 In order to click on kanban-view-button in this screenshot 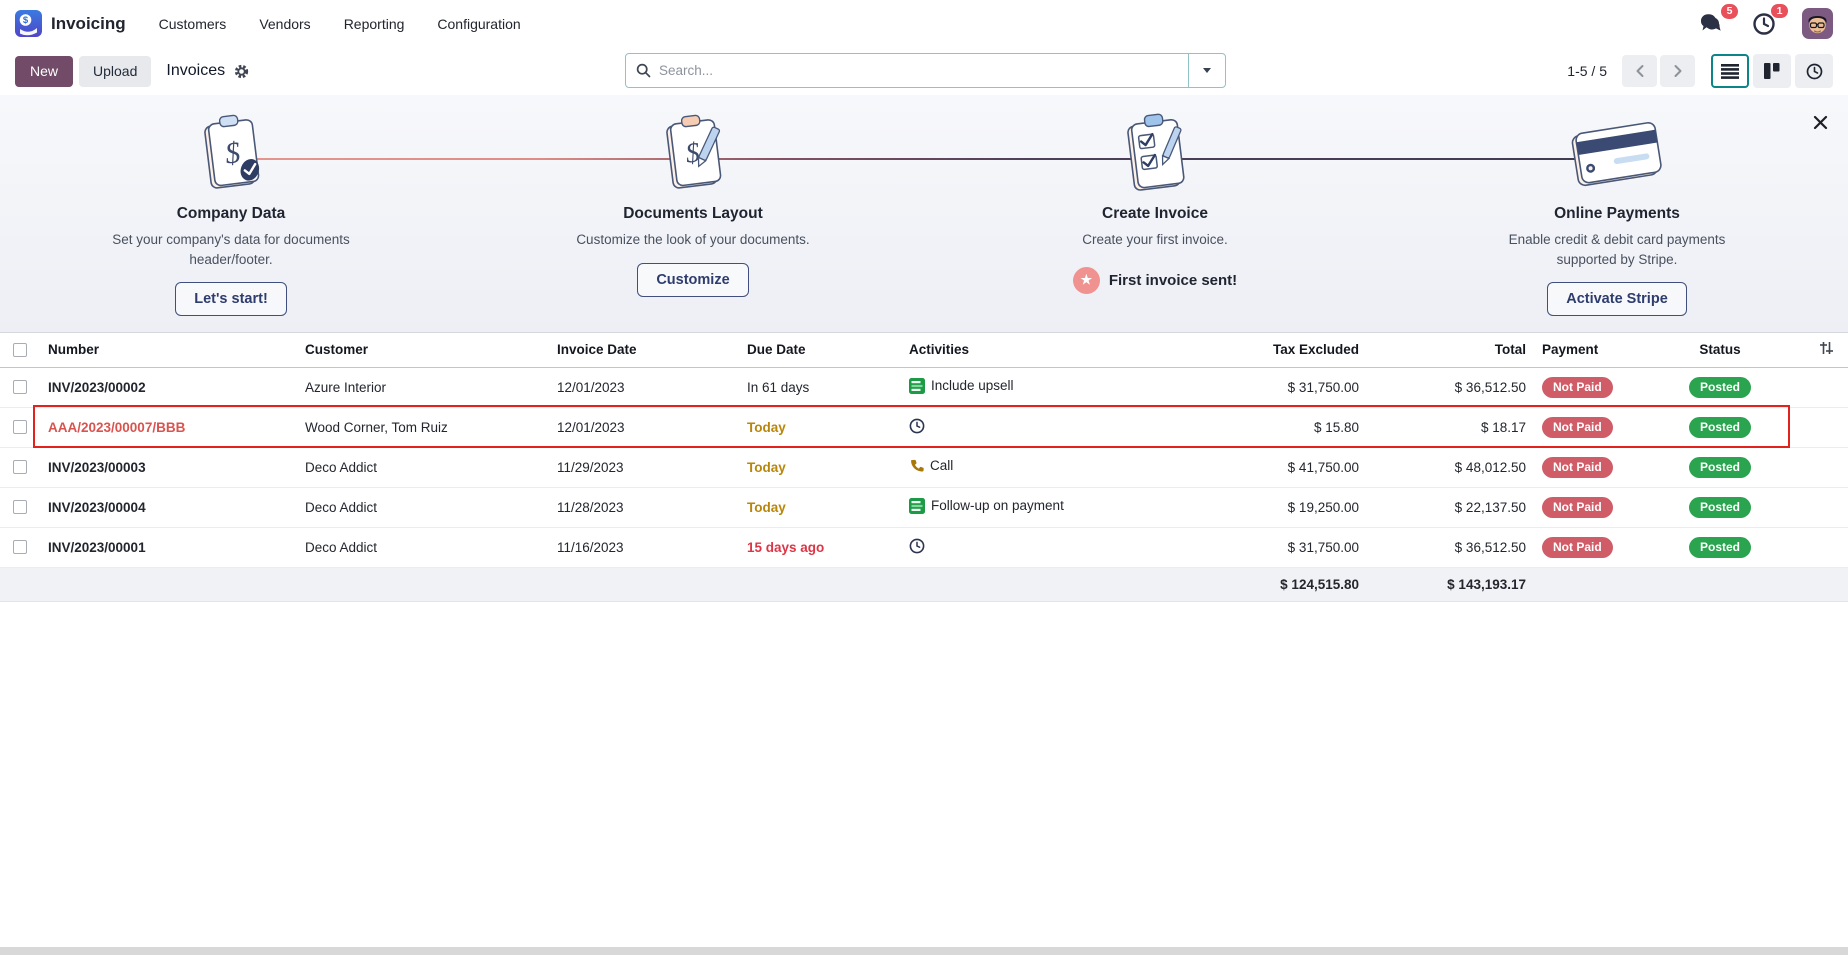, I will do `click(1772, 71)`.